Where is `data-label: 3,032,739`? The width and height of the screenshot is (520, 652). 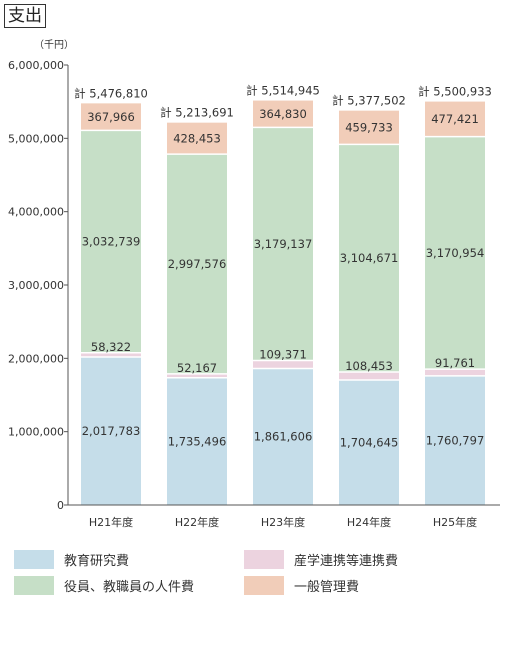 data-label: 3,032,739 is located at coordinates (111, 242).